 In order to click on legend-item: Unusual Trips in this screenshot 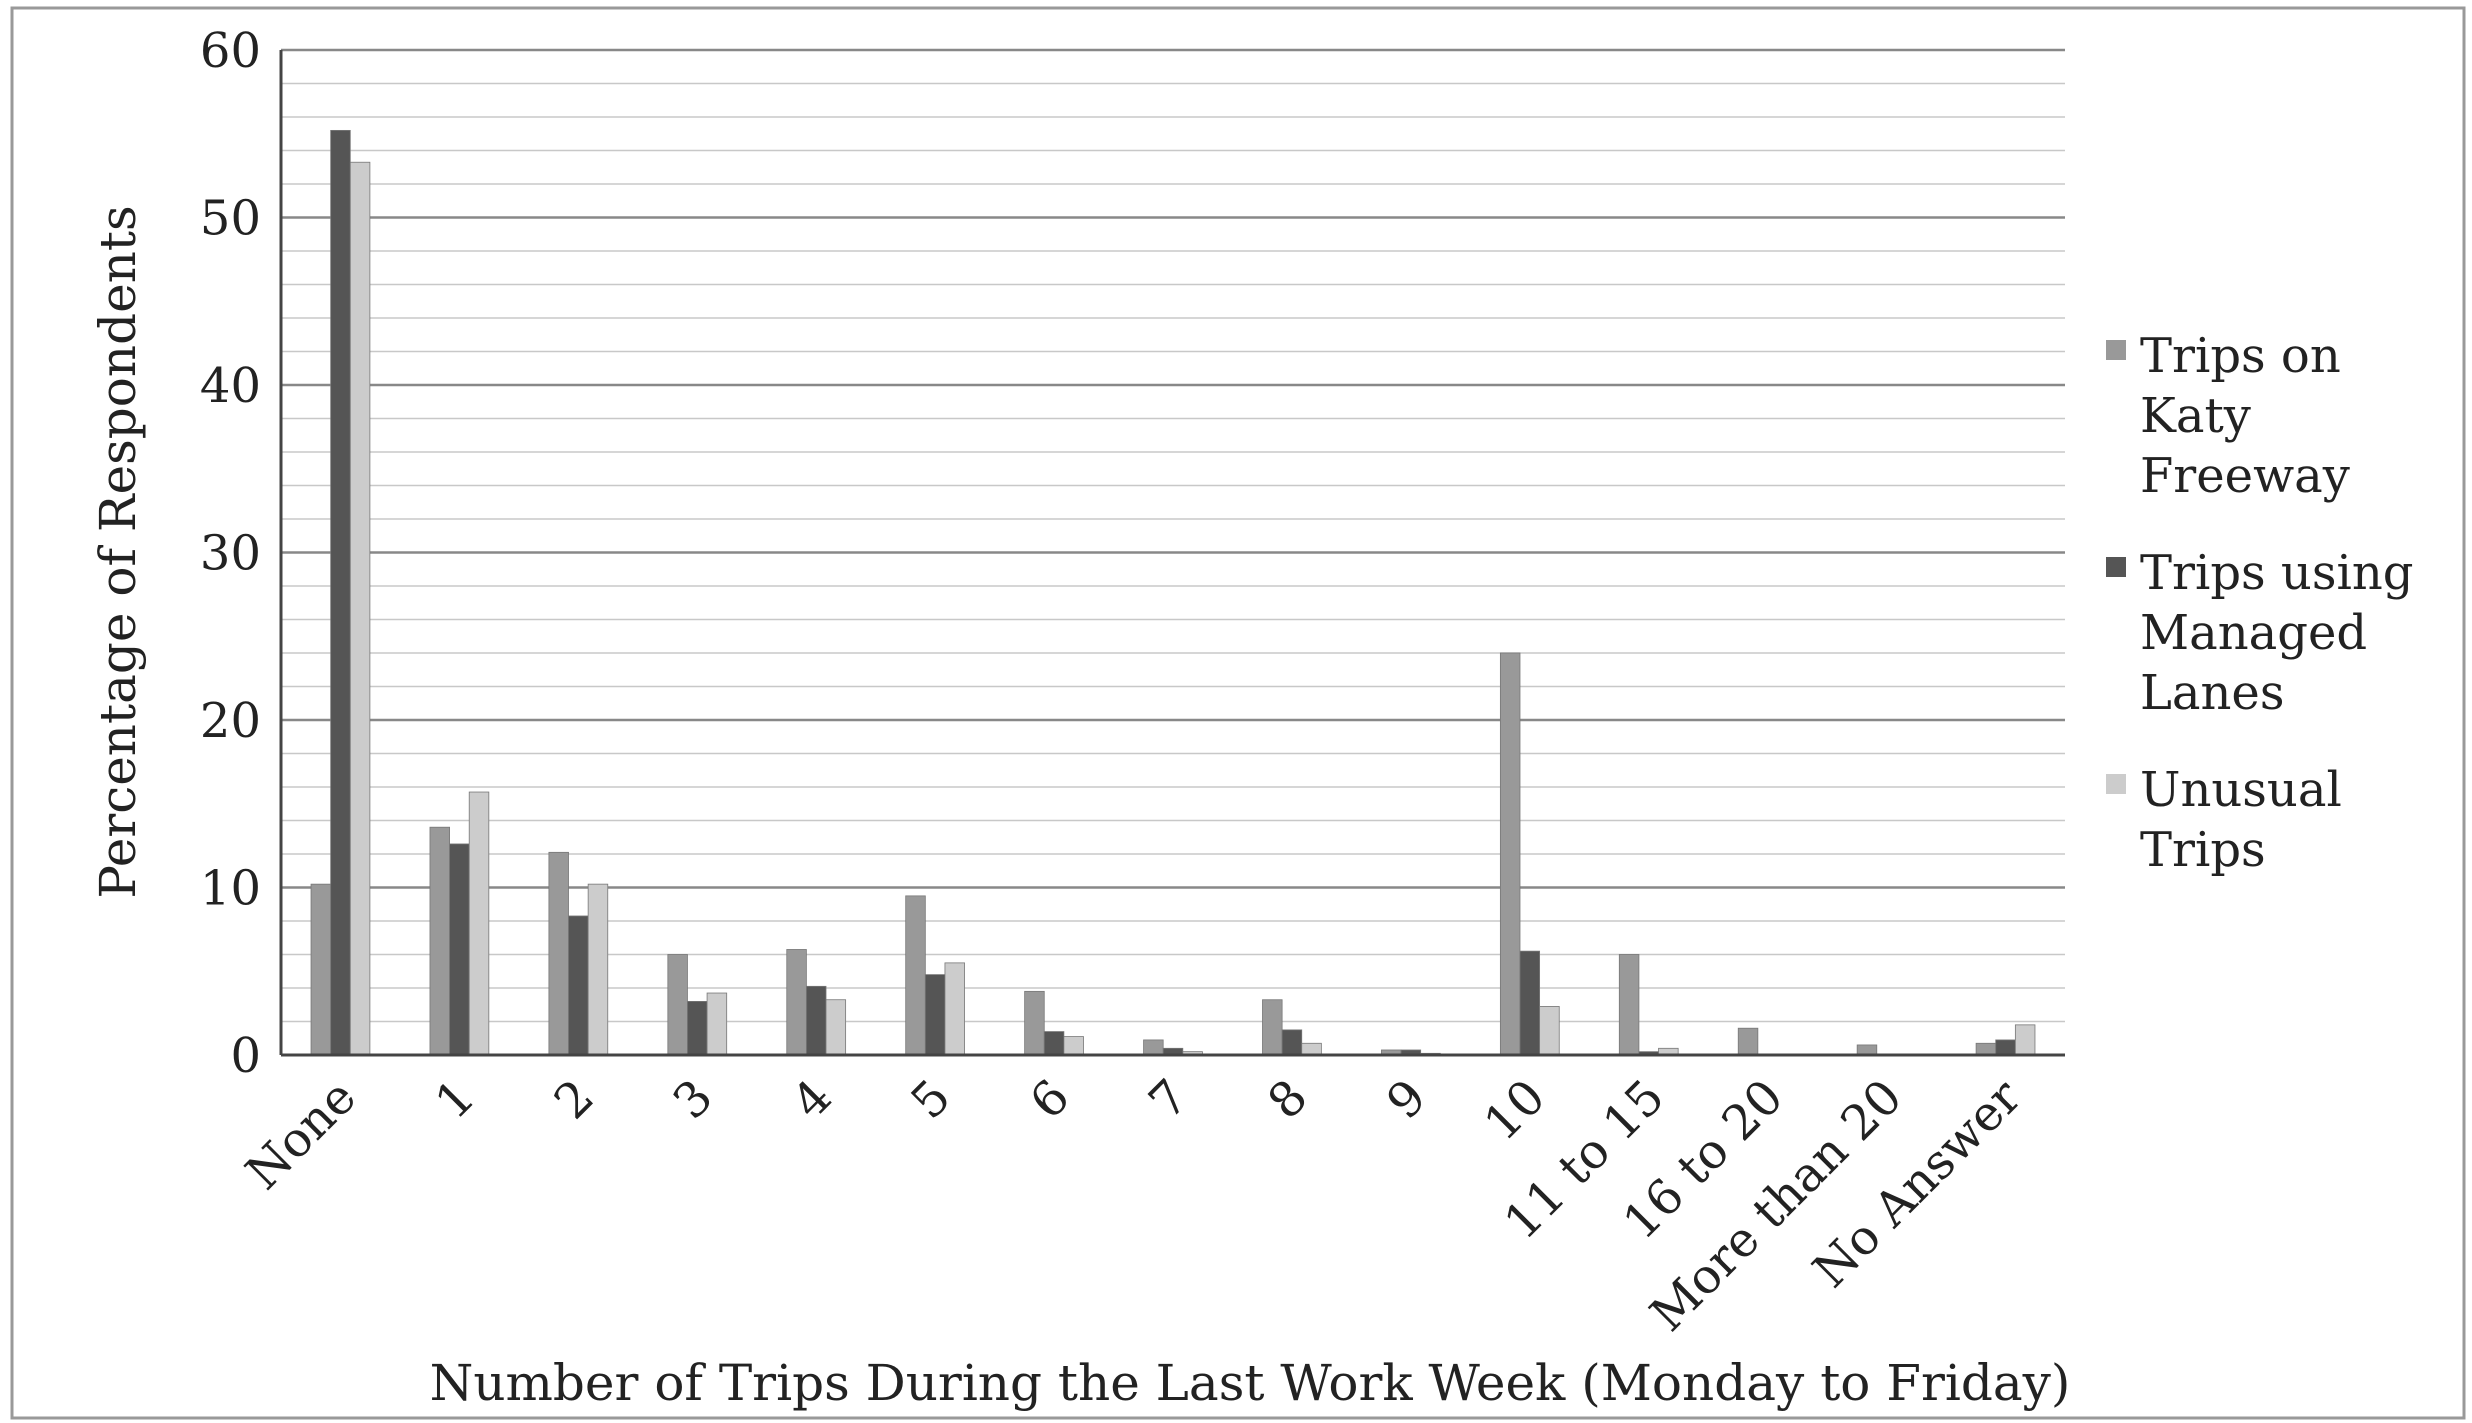, I will do `click(2270, 820)`.